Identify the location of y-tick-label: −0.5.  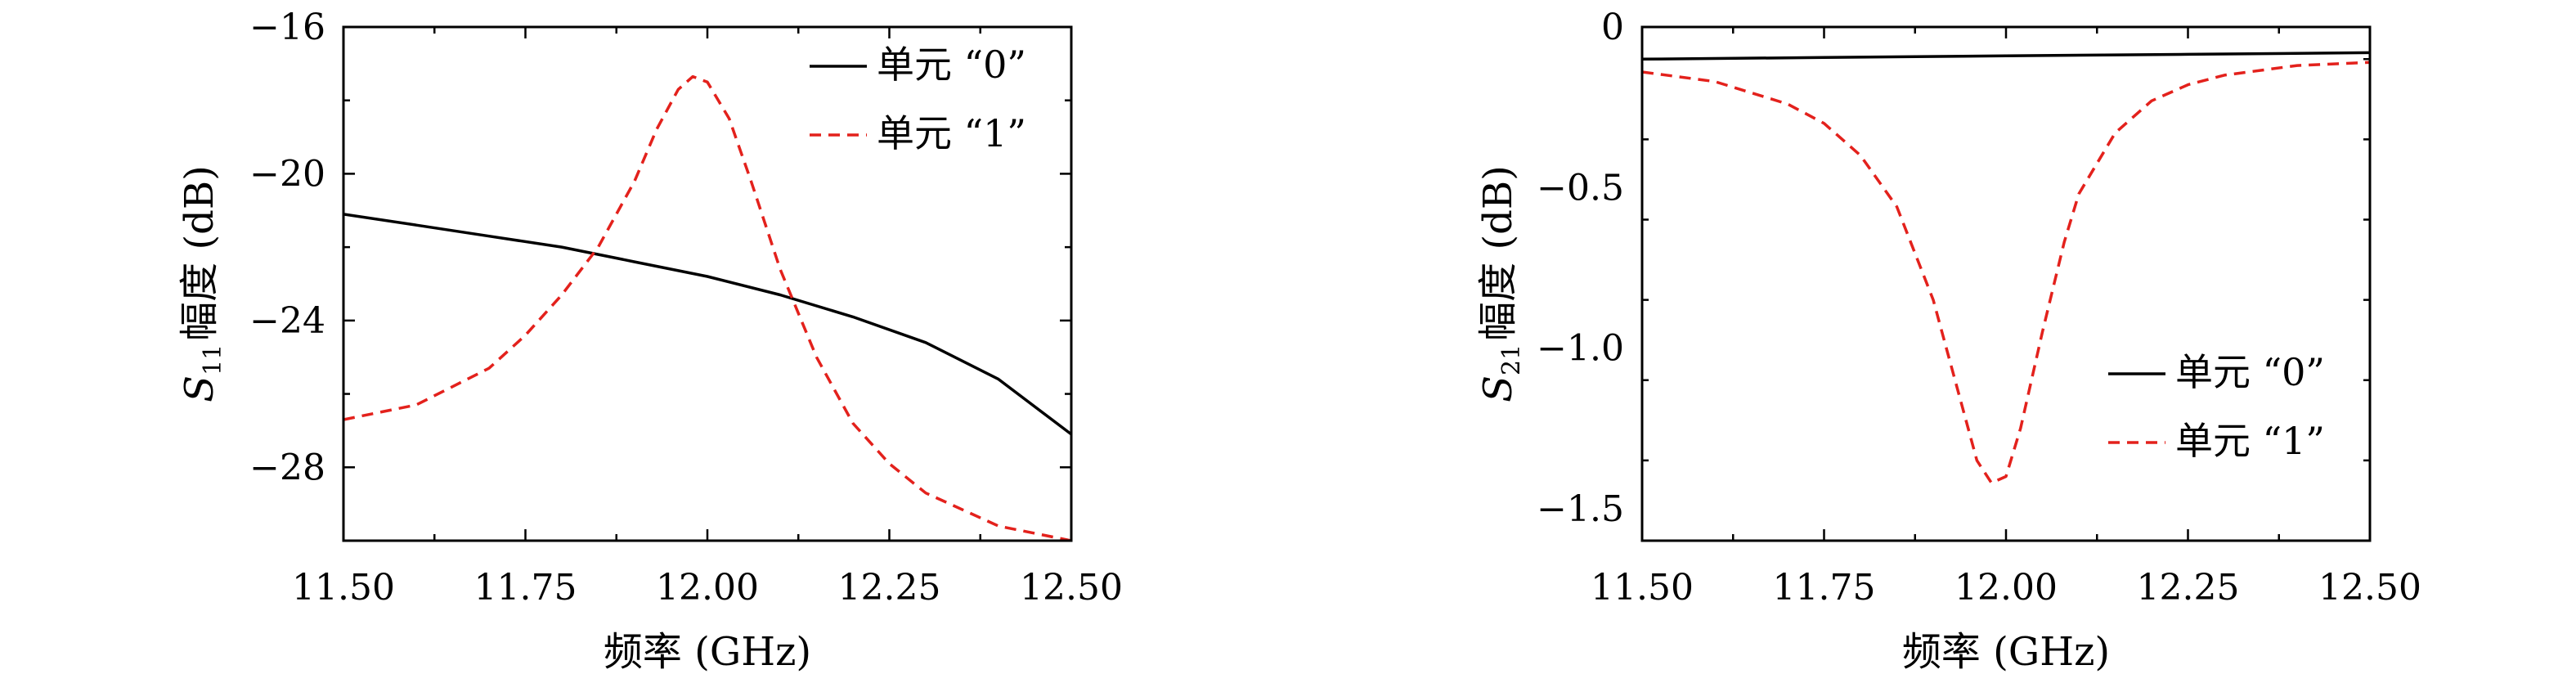
(1580, 188).